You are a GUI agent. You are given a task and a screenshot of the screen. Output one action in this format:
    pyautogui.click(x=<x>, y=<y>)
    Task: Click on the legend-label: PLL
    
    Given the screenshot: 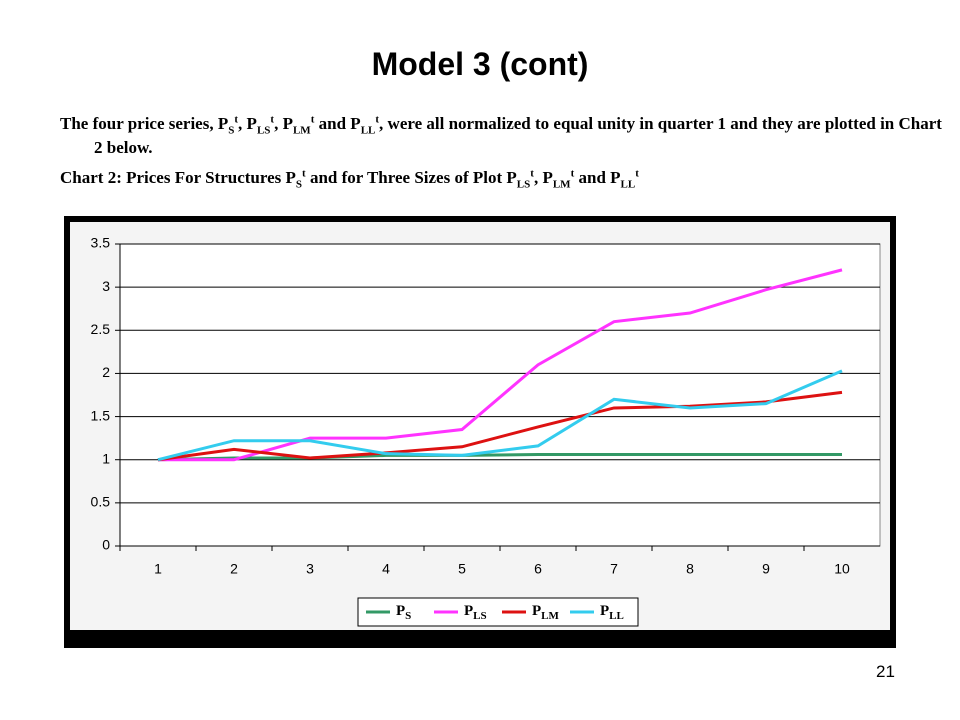 What is the action you would take?
    pyautogui.click(x=612, y=612)
    